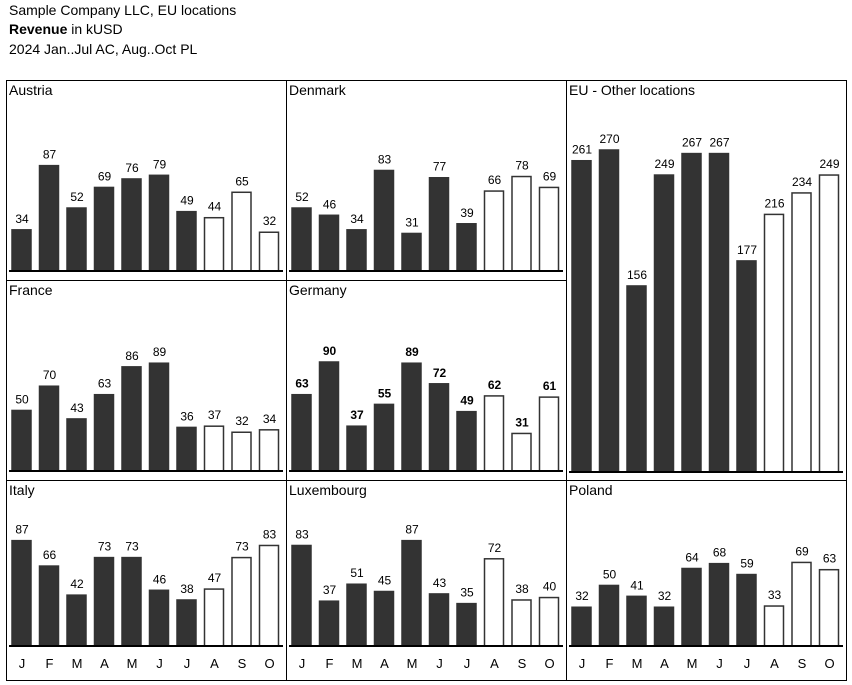  Describe the element at coordinates (318, 290) in the screenshot. I see `panel-title: Germany` at that location.